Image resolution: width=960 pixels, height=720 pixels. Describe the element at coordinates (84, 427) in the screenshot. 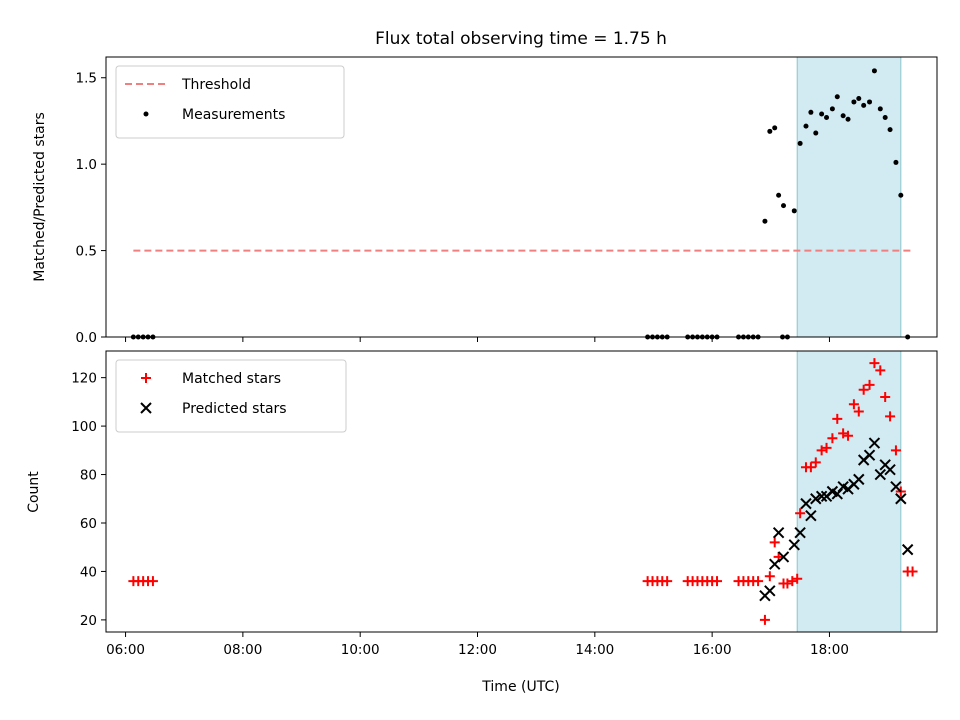

I see `bottom-y-tick-label-4: 100` at that location.